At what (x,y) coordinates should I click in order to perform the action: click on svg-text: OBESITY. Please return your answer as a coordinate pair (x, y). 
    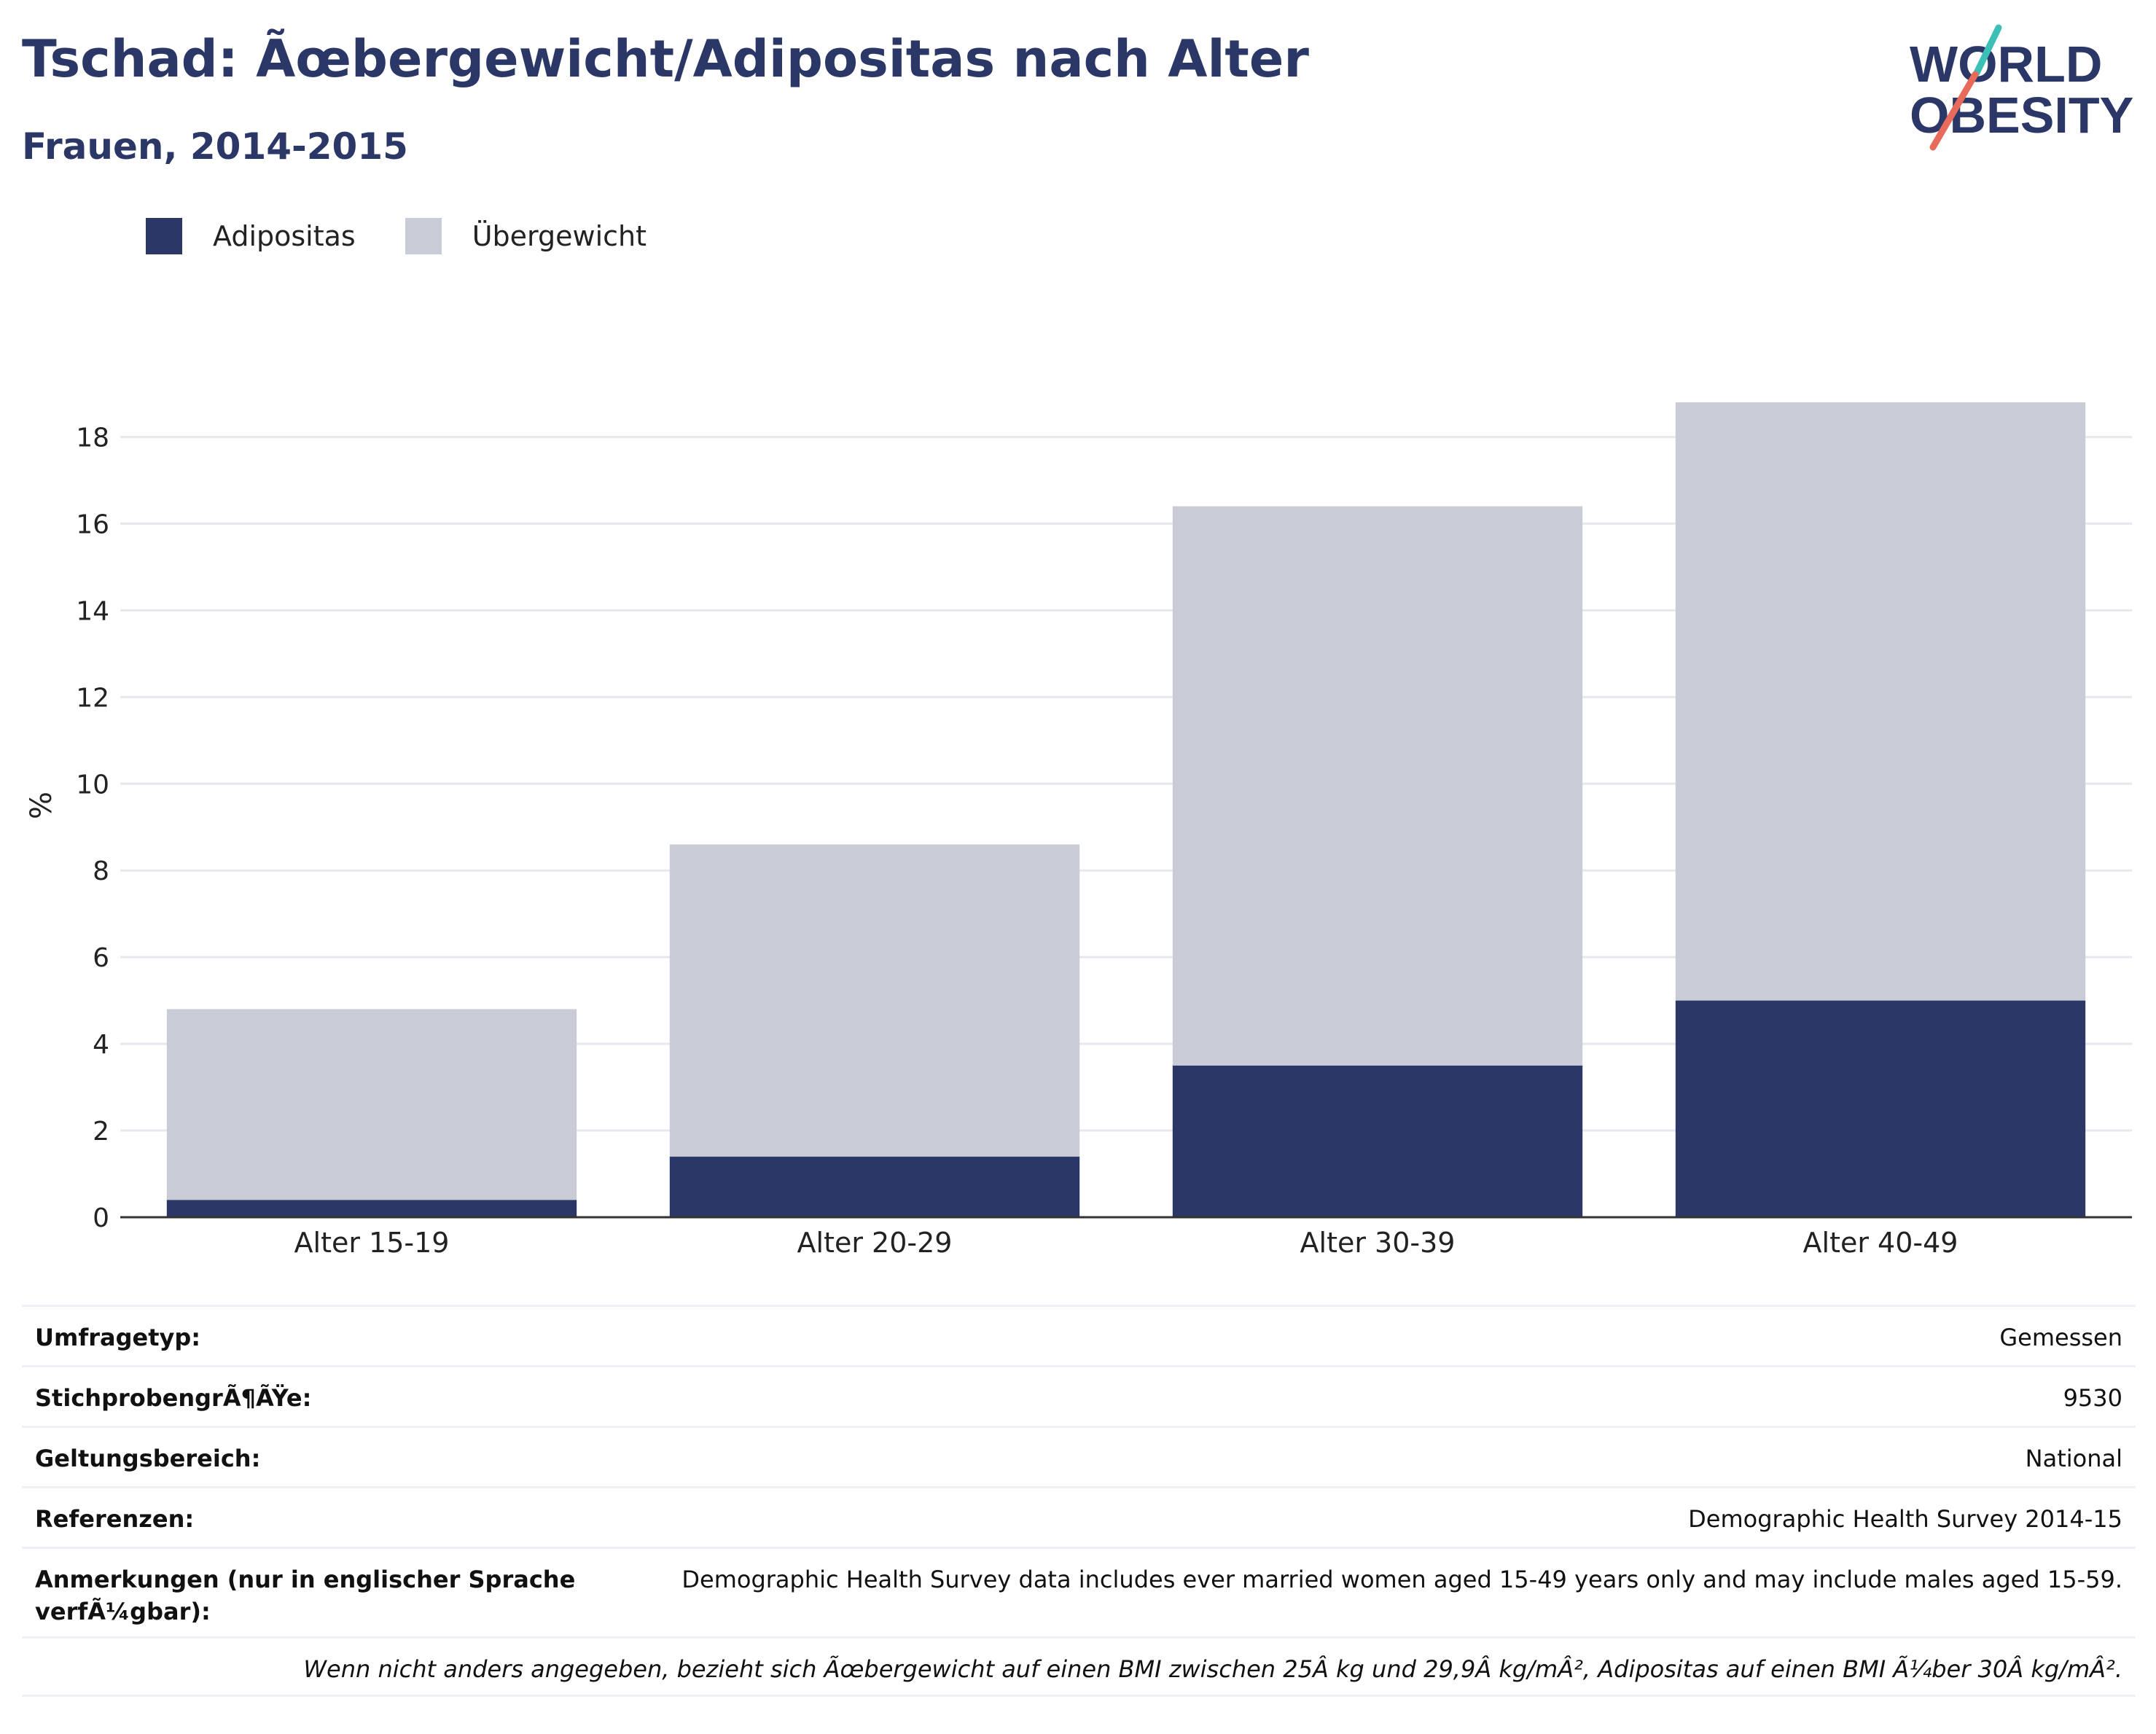
    Looking at the image, I should click on (2022, 115).